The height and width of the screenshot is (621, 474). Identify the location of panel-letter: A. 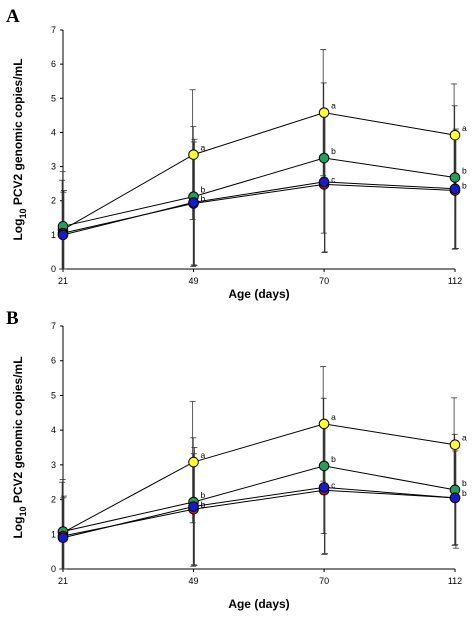
(13, 16).